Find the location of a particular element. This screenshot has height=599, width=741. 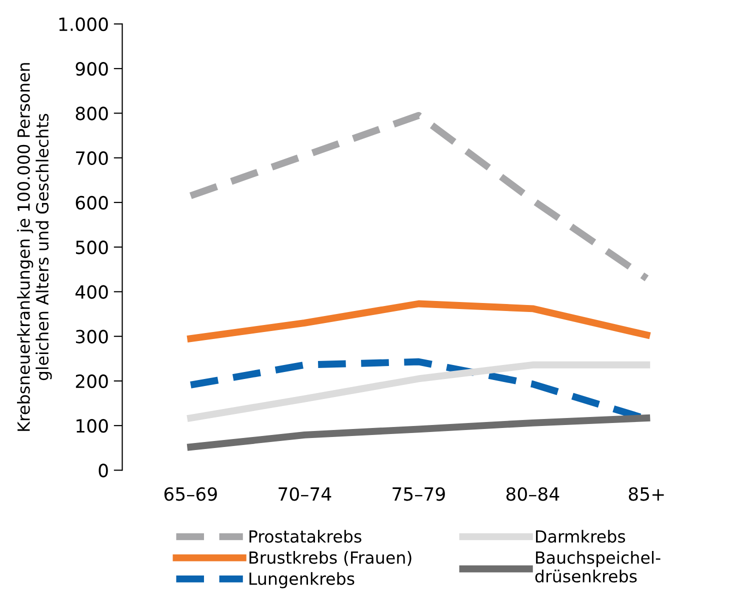

legend-label: Lungenkrebs is located at coordinates (302, 580).